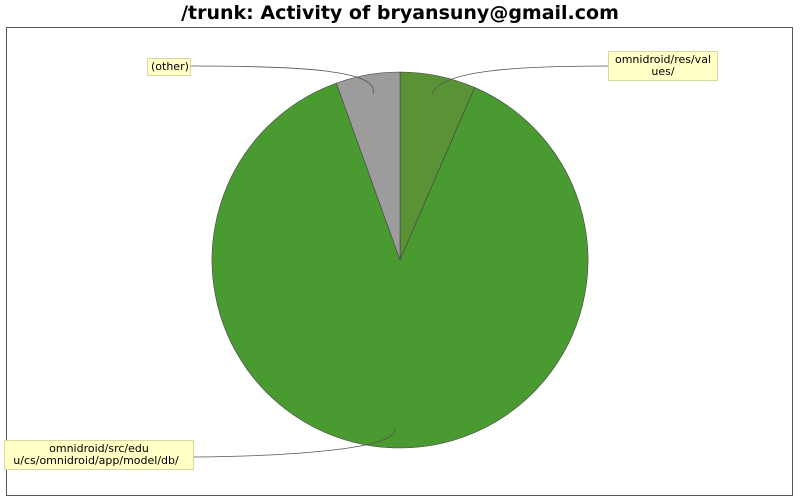  Describe the element at coordinates (520, 80) in the screenshot. I see `leader-line-res-values` at that location.